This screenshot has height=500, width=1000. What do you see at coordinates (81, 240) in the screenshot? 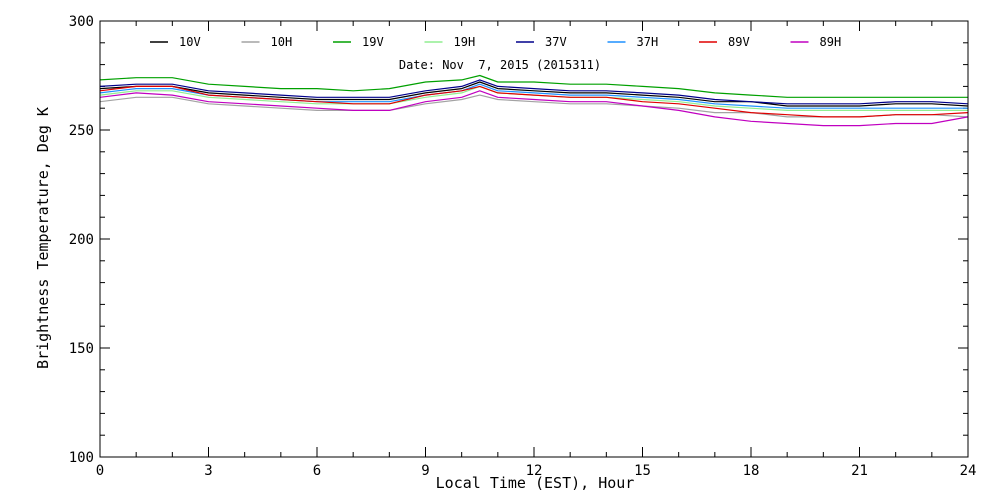
I see `y-tick-label: 200` at bounding box center [81, 240].